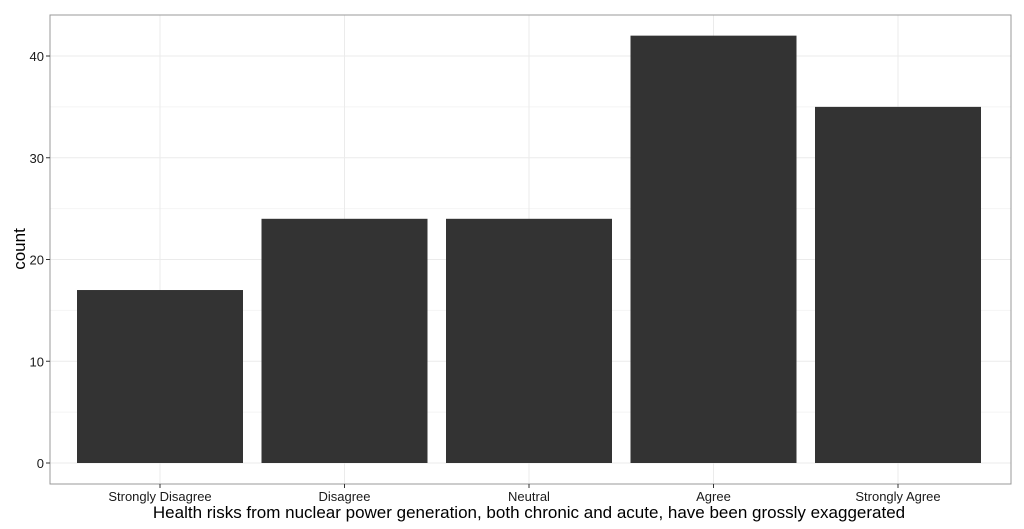 The width and height of the screenshot is (1024, 529). I want to click on y-axis-ticks: 0 10 20 30 40, so click(40, 260).